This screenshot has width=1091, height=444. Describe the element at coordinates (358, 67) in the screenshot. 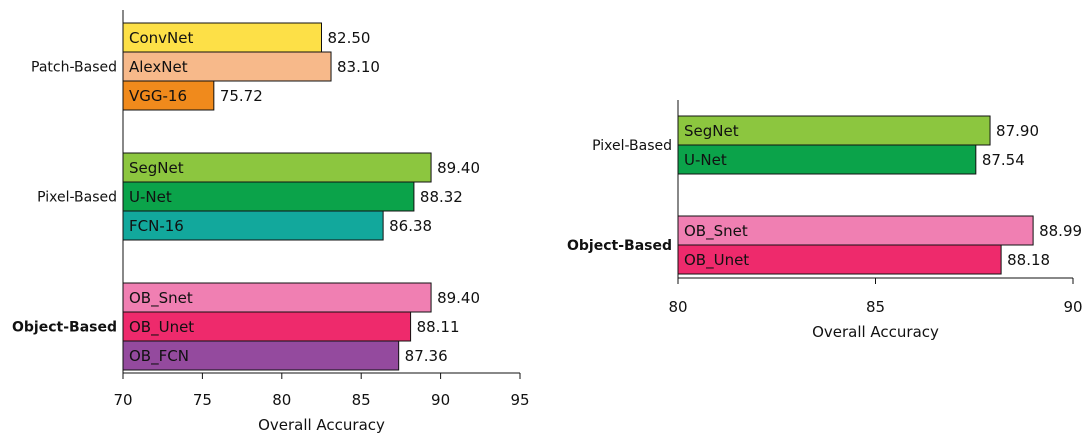

I see `data-label: 83.10` at that location.